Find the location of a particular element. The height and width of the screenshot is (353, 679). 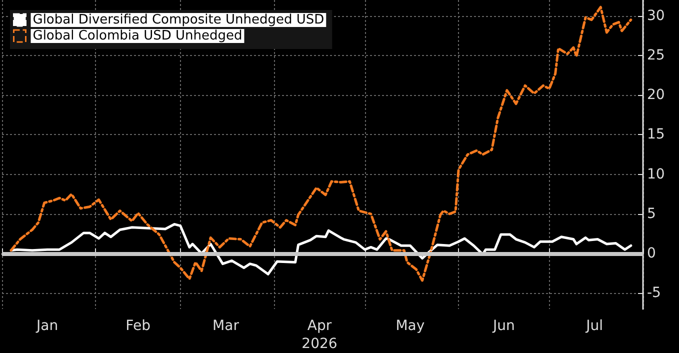

y-tick-label: 20 is located at coordinates (656, 95).